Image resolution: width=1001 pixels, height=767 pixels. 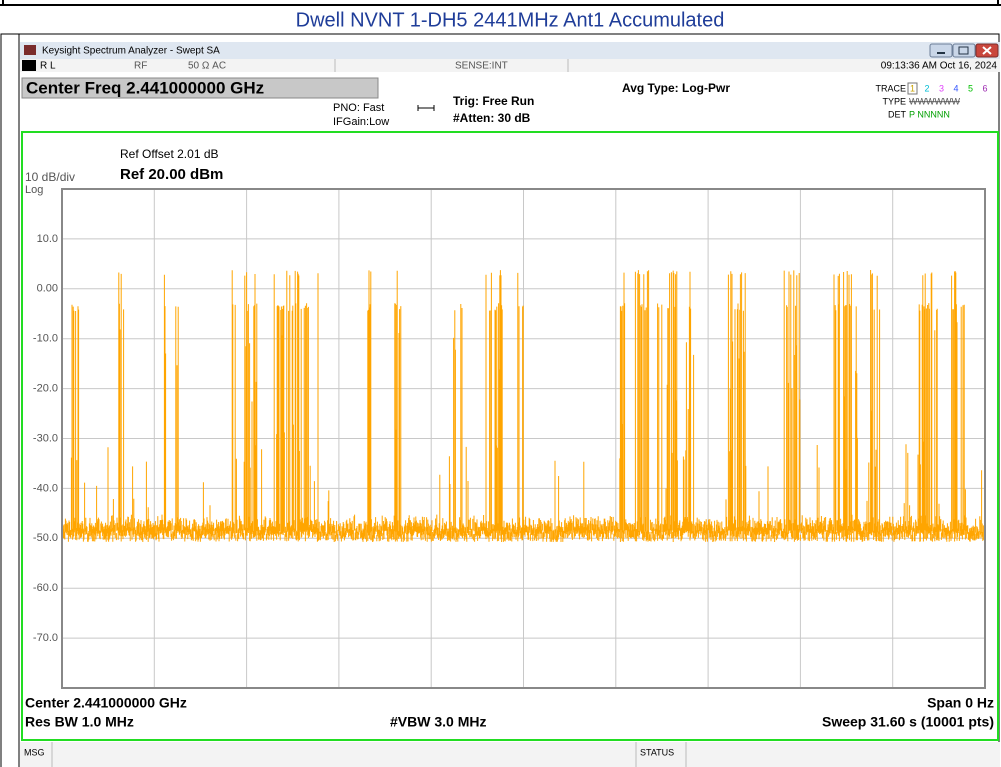 What do you see at coordinates (29, 65) in the screenshot?
I see `lxi-icon` at bounding box center [29, 65].